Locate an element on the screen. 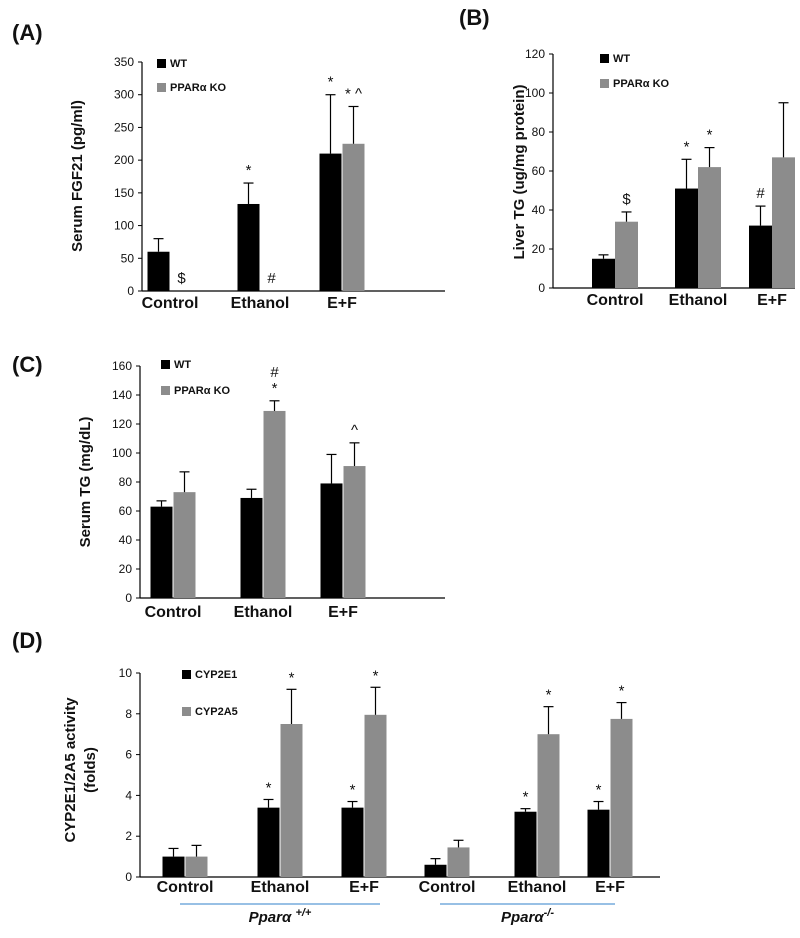 The height and width of the screenshot is (938, 800). panel-d-label: (D) is located at coordinates (27, 640).